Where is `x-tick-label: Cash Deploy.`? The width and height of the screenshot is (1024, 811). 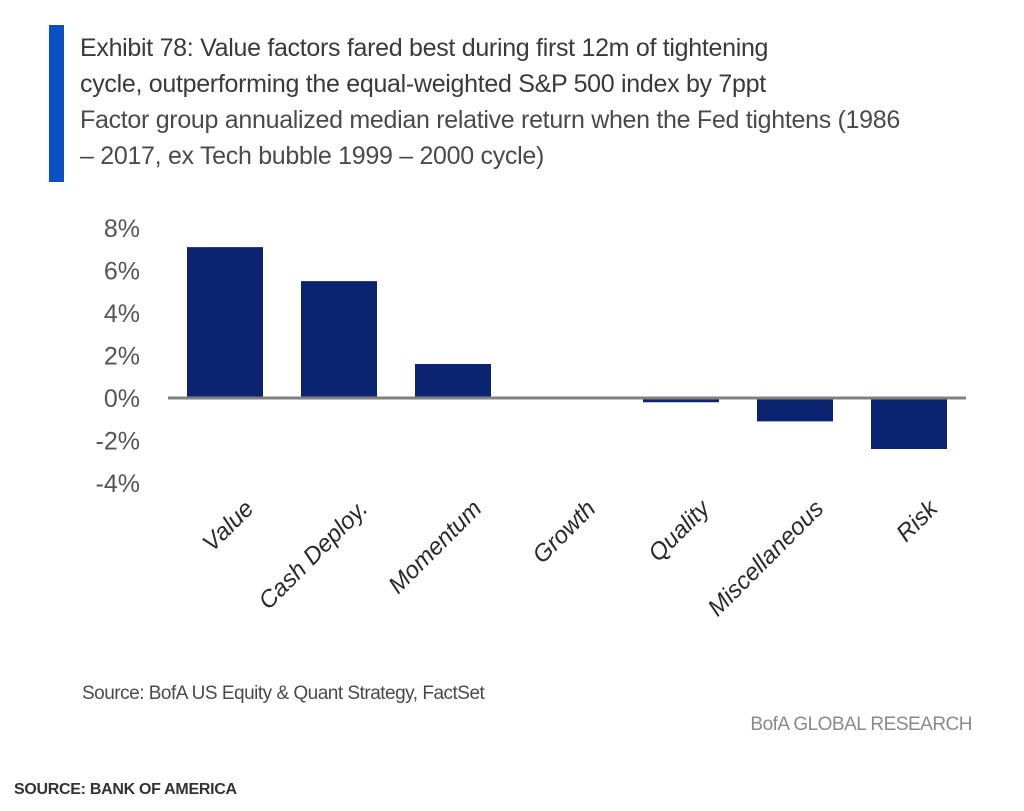 x-tick-label: Cash Deploy. is located at coordinates (314, 555).